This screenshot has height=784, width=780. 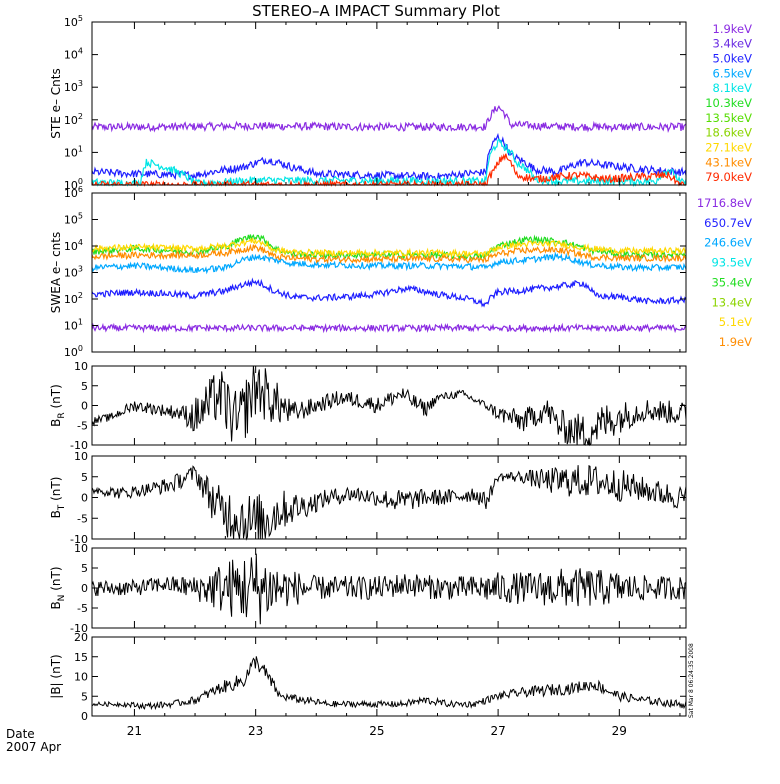 I want to click on panel-4-ytick-label: 0, so click(x=84, y=498).